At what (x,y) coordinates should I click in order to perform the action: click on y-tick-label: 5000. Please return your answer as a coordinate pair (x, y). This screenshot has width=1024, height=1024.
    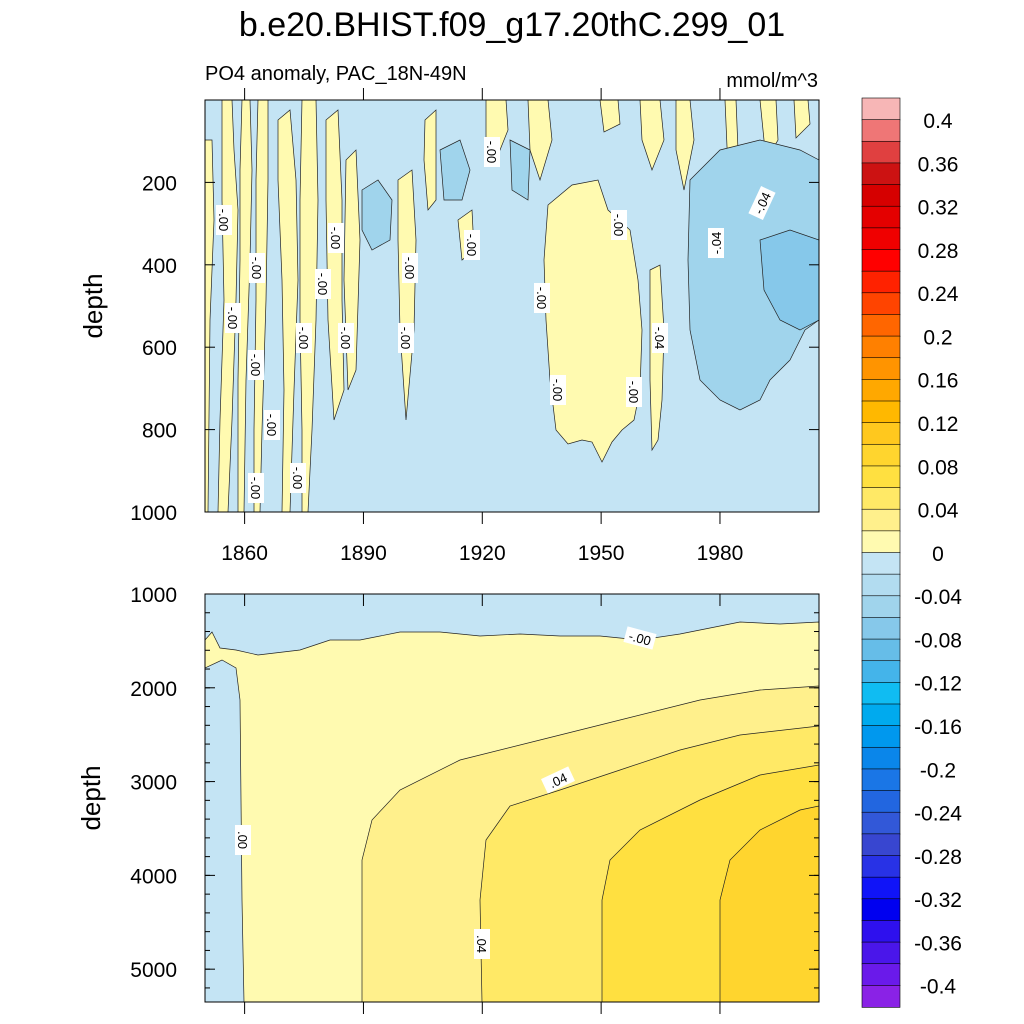
    Looking at the image, I should click on (153, 970).